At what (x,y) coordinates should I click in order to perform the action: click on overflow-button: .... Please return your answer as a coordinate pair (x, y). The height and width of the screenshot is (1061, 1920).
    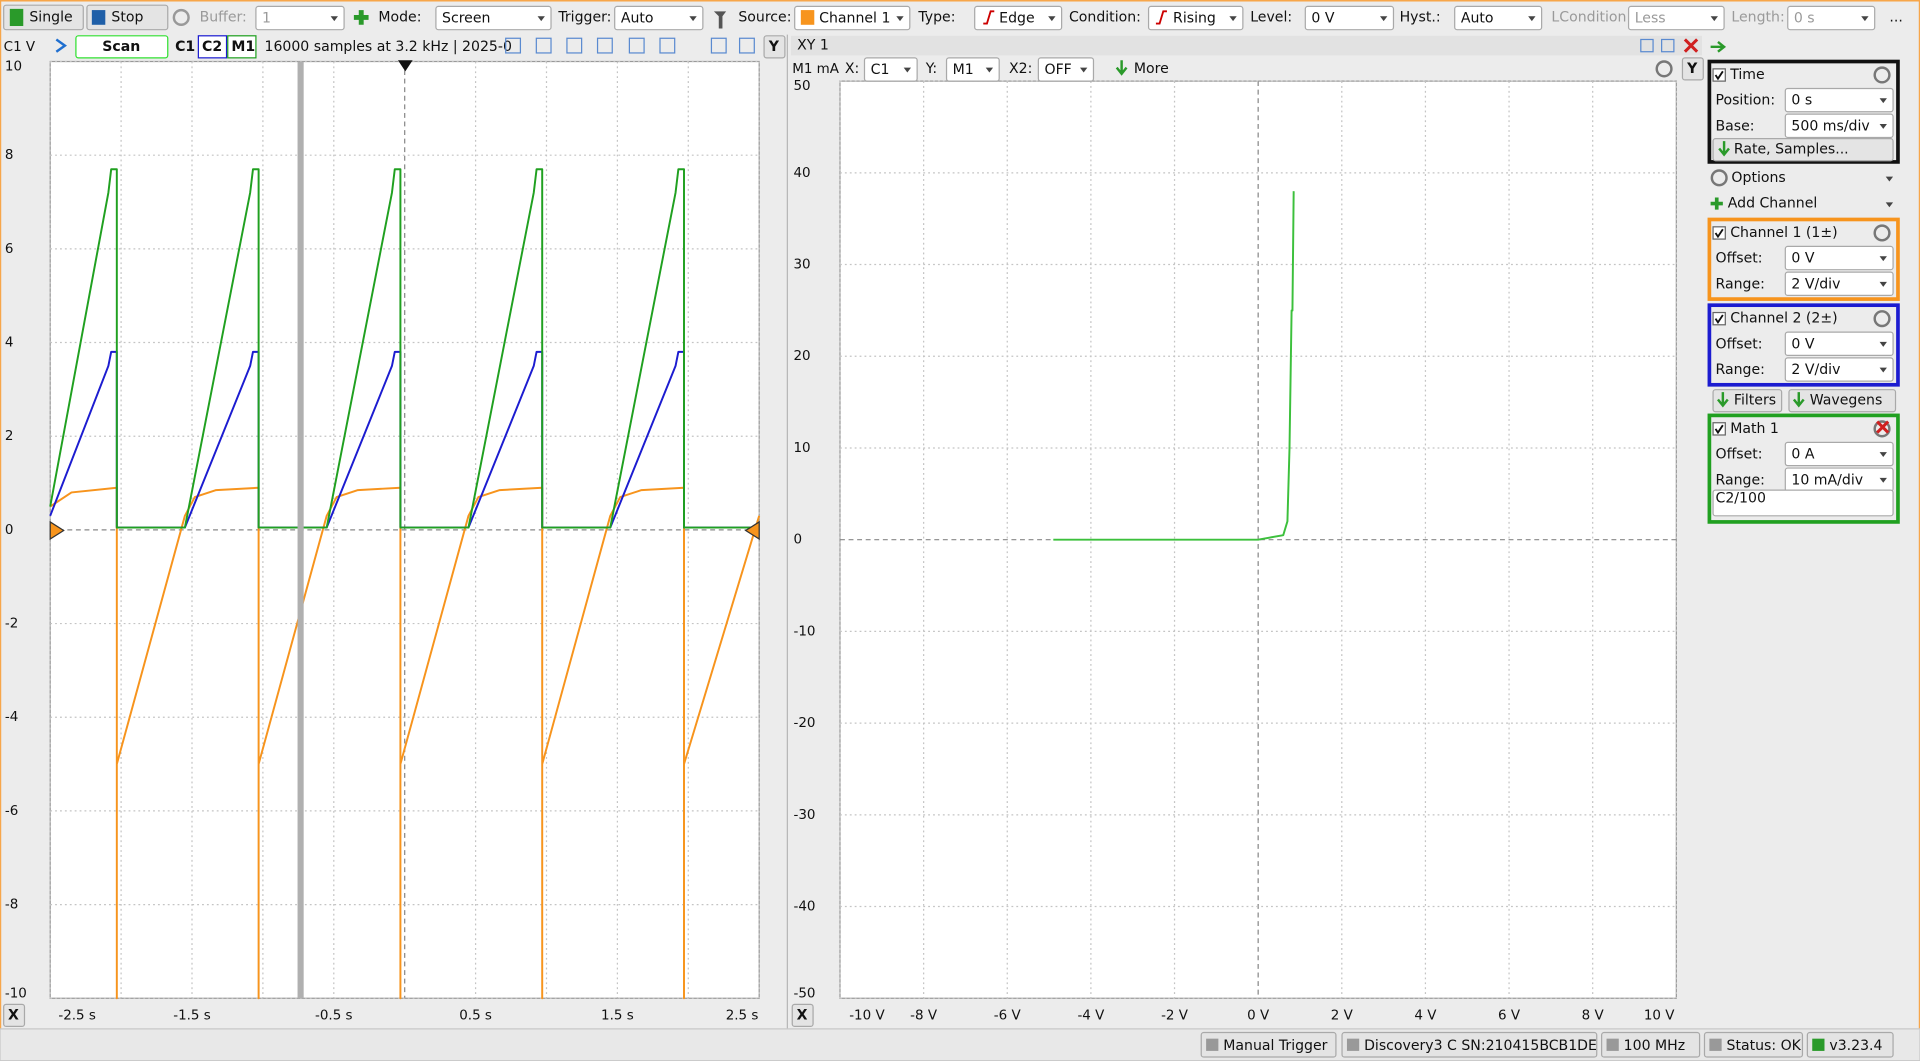
    Looking at the image, I should click on (1895, 17).